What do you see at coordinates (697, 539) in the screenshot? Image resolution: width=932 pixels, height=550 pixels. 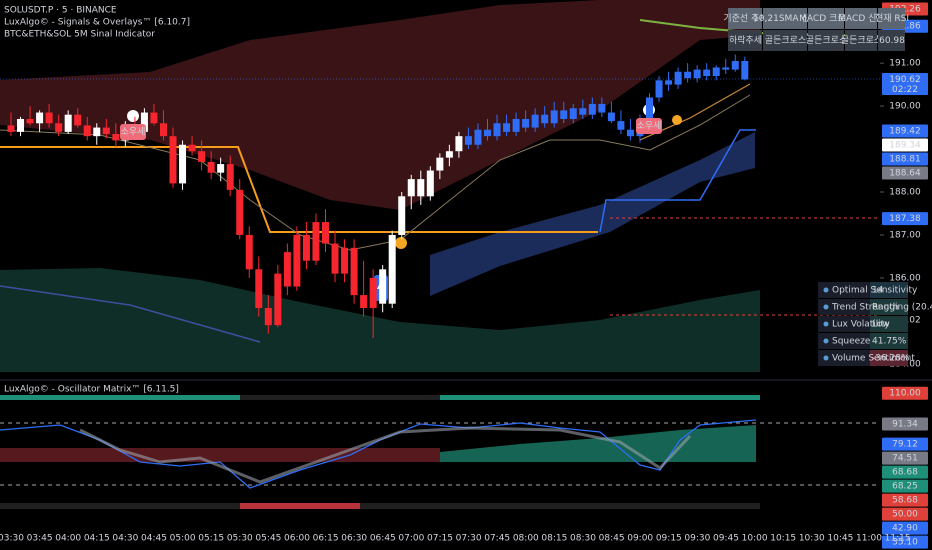 I see `x-tick-label: 09:30` at bounding box center [697, 539].